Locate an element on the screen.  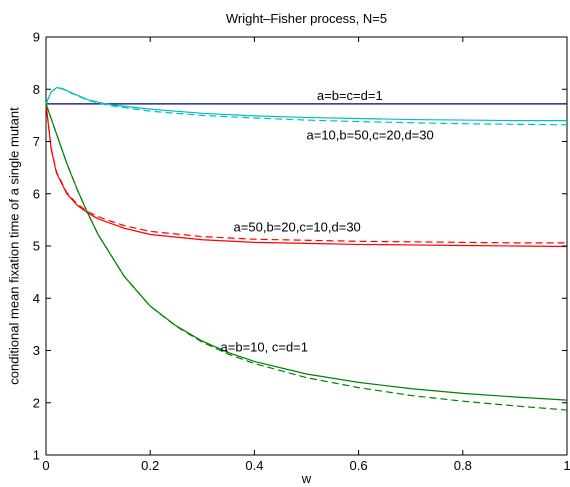
y-tick-label: 6 is located at coordinates (36, 193).